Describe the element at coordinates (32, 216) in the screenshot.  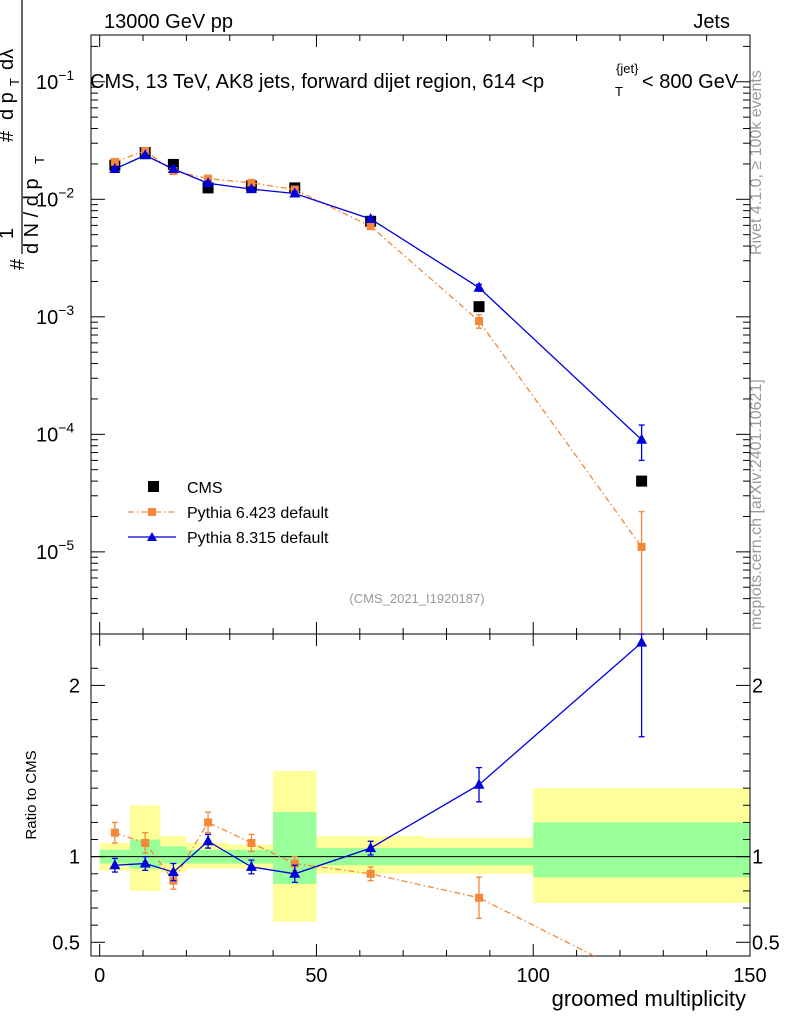
I see `y-title-dN: d N / d p` at that location.